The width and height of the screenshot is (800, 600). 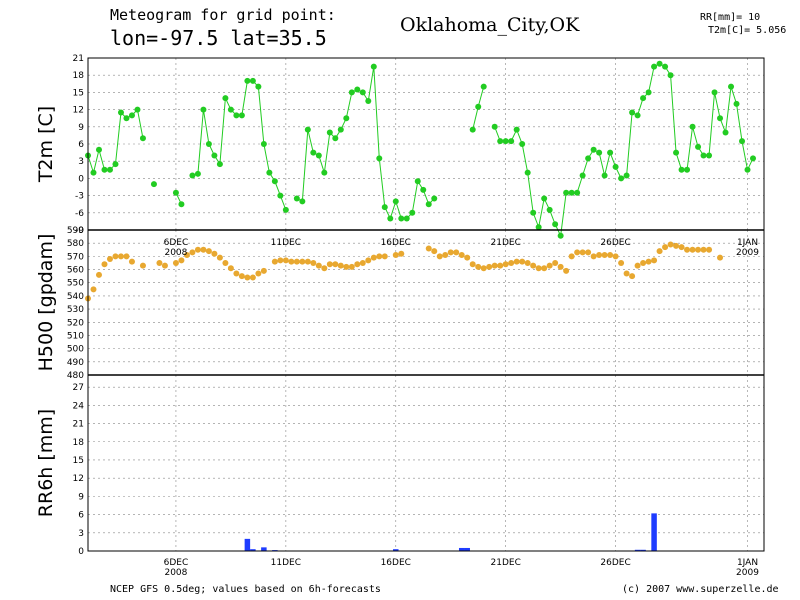 I want to click on t2m-ytick-label: 12, so click(x=78, y=111).